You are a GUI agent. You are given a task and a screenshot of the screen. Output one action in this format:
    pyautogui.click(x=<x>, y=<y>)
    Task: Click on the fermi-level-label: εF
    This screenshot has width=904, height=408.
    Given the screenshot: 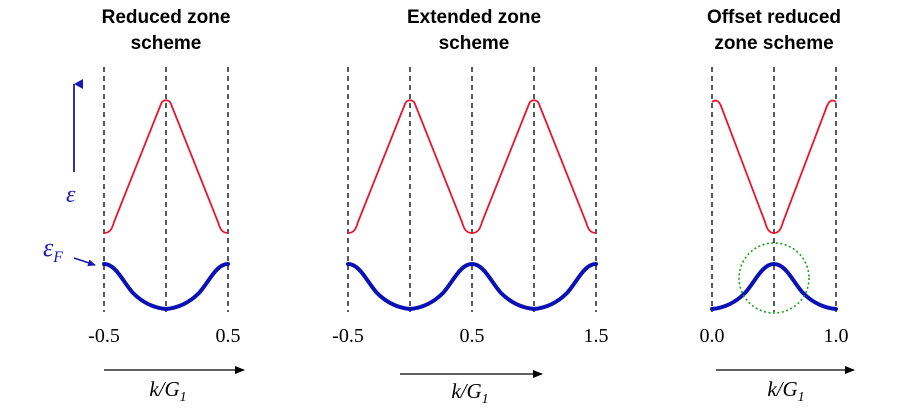 What is the action you would take?
    pyautogui.click(x=53, y=249)
    